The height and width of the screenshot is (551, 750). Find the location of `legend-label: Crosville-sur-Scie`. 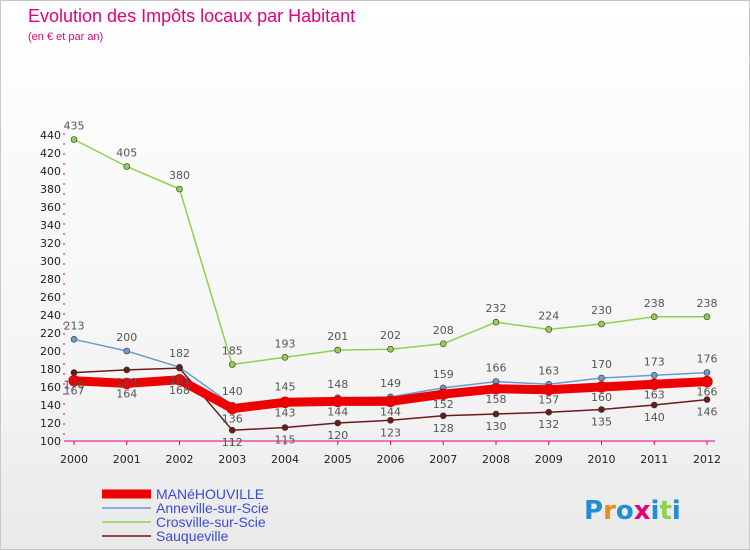

legend-label: Crosville-sur-Scie is located at coordinates (211, 522).